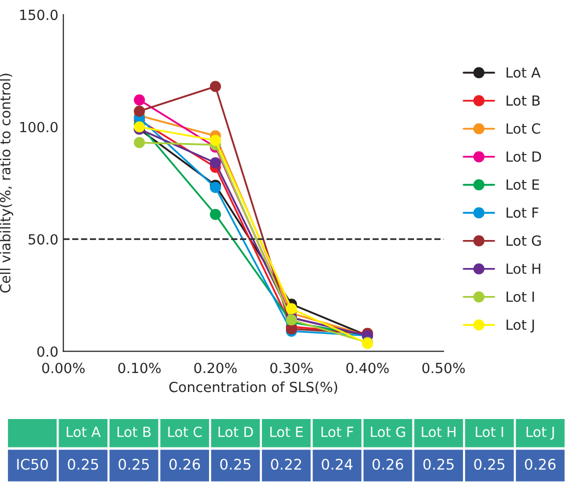  Describe the element at coordinates (523, 128) in the screenshot. I see `legend-label: Lot C` at that location.